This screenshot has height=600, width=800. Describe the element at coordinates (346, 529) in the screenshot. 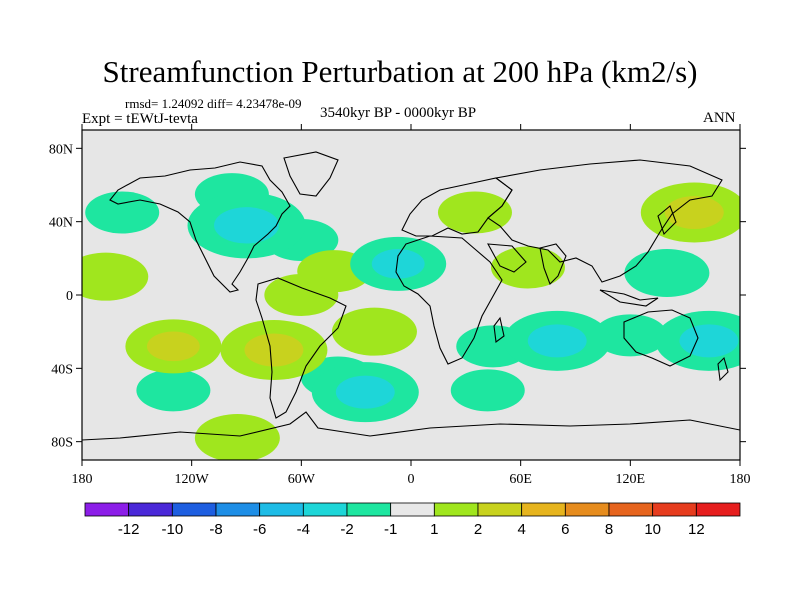

I see `colorbar-label: -2` at that location.